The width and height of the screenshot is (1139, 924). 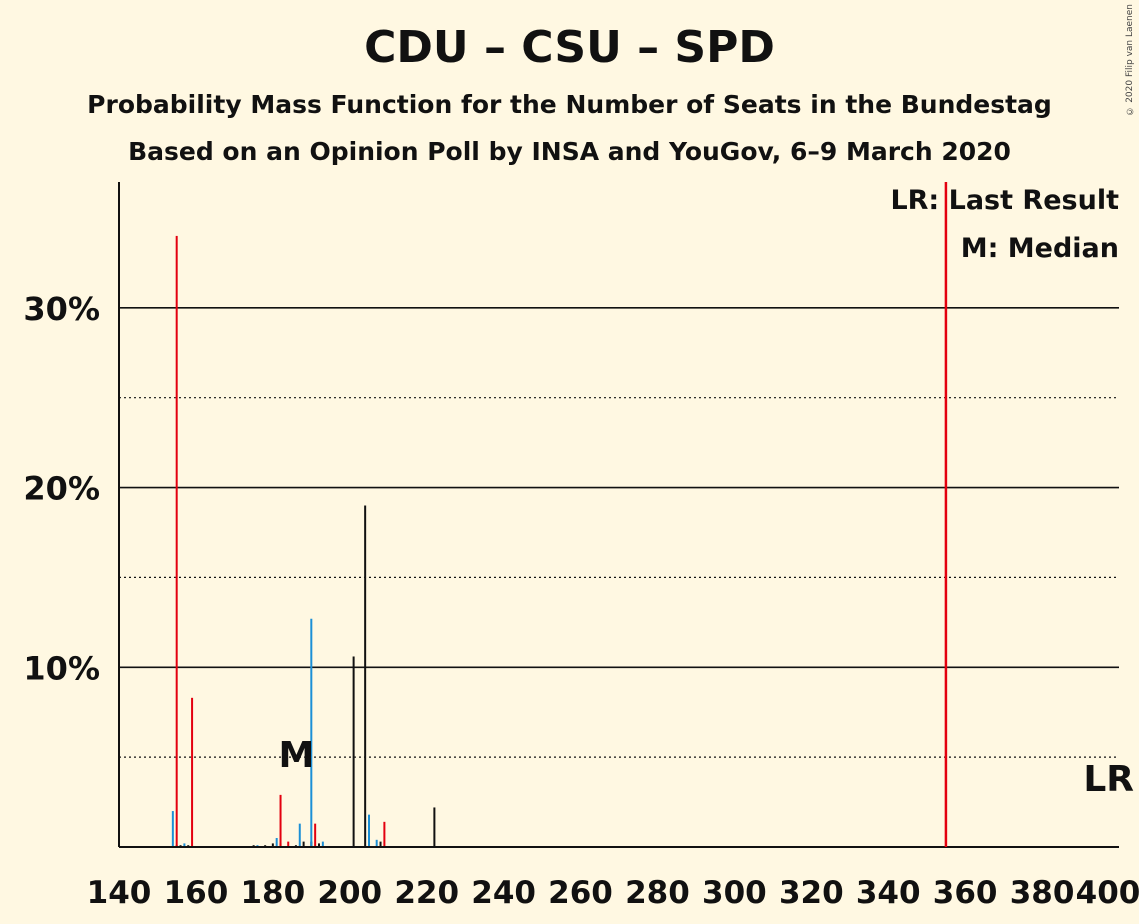 I want to click on x-tick-label: 380, so click(x=1042, y=893).